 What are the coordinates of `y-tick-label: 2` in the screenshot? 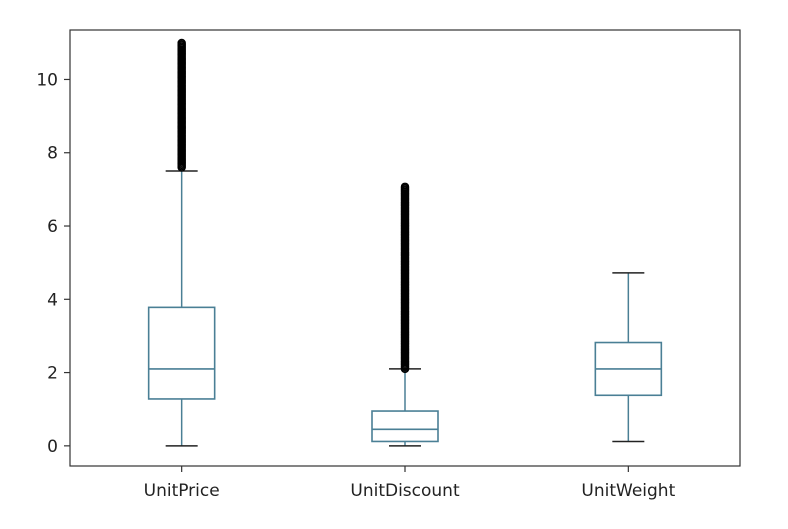 It's located at (52, 374).